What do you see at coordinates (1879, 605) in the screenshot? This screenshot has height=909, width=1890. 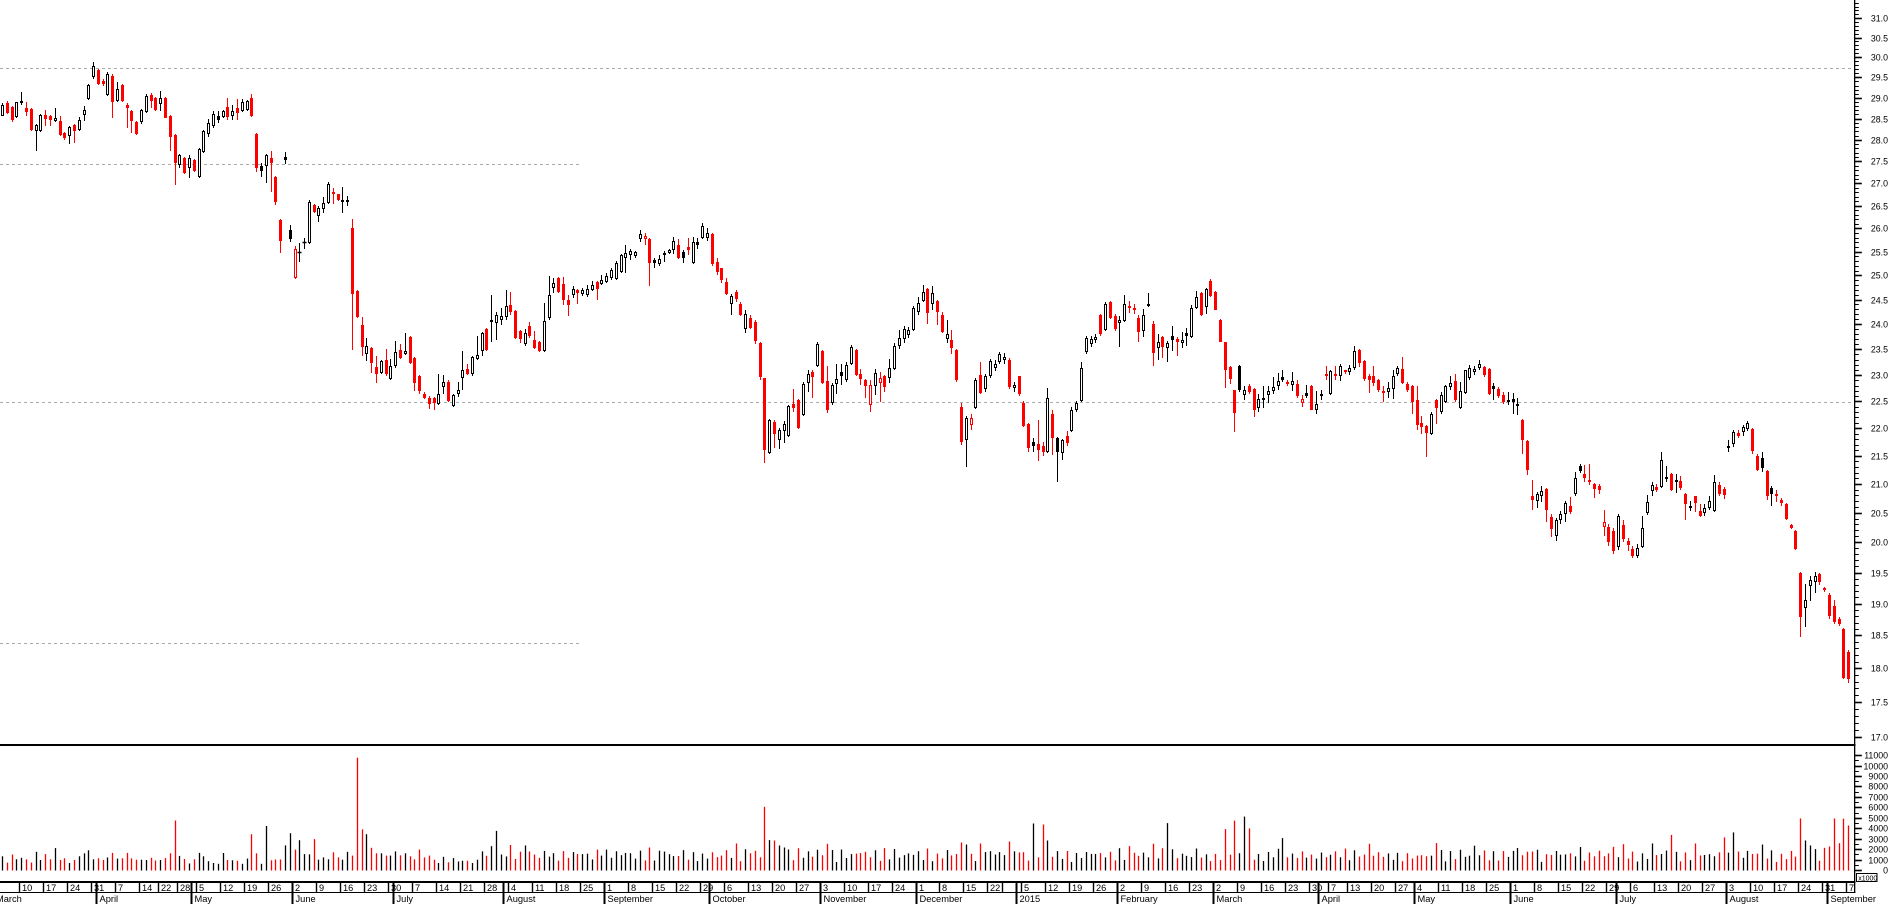 I see `svg-text: 19.0` at bounding box center [1879, 605].